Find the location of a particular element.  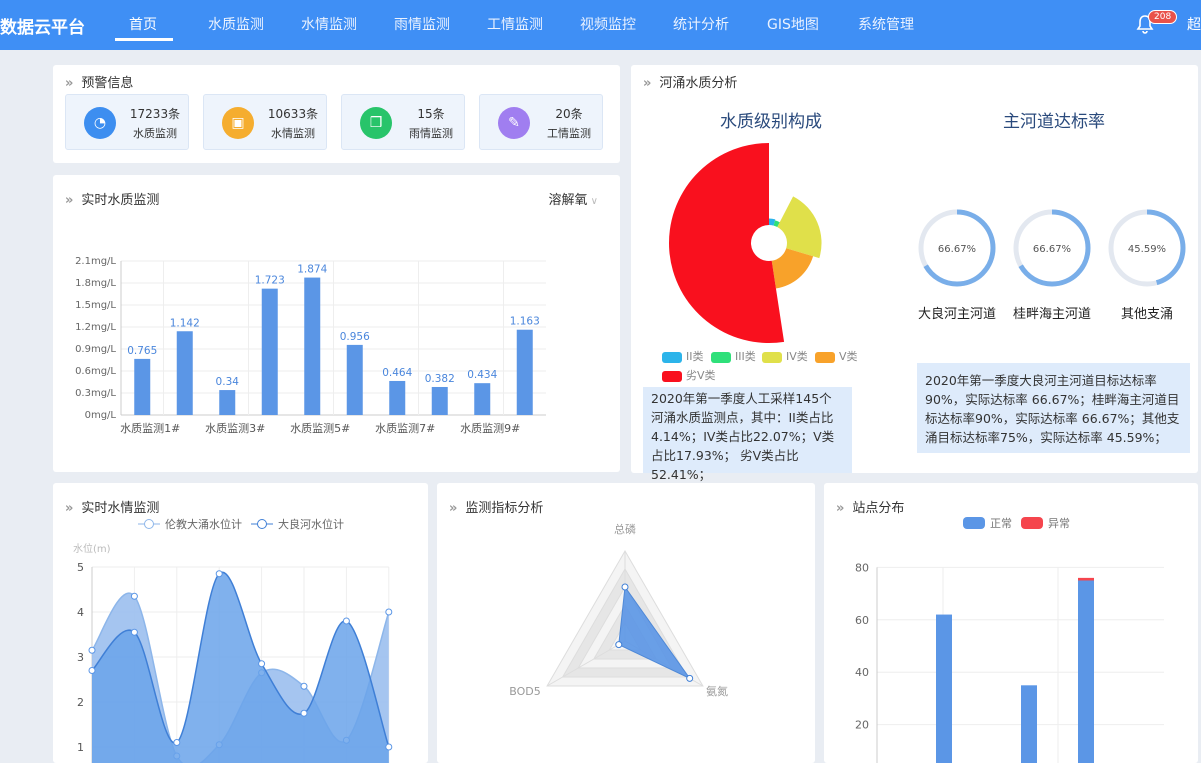

radar-indicator-label: BOD5 is located at coordinates (524, 691).